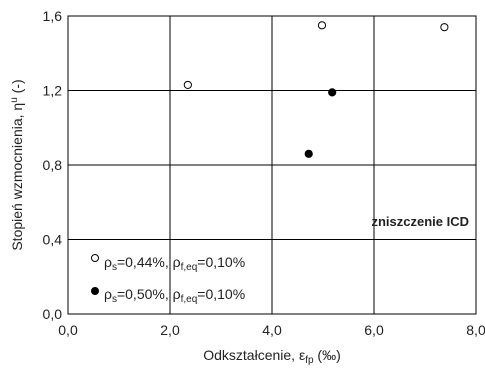 The image size is (485, 370). What do you see at coordinates (53, 240) in the screenshot?
I see `y-tick-label: 0,4` at bounding box center [53, 240].